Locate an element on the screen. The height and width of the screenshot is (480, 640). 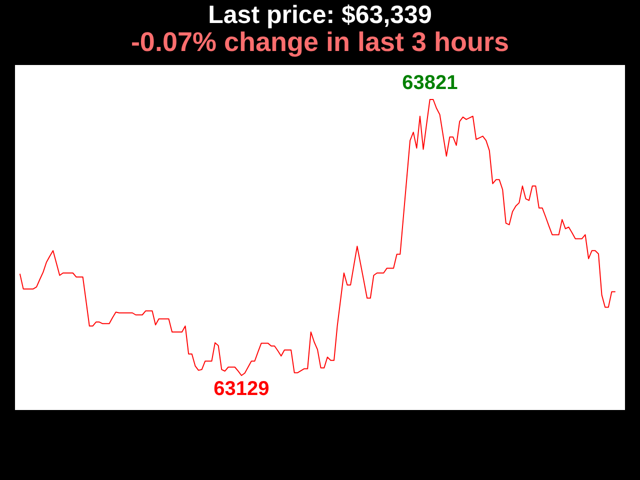
data-label: 63129 is located at coordinates (242, 389).